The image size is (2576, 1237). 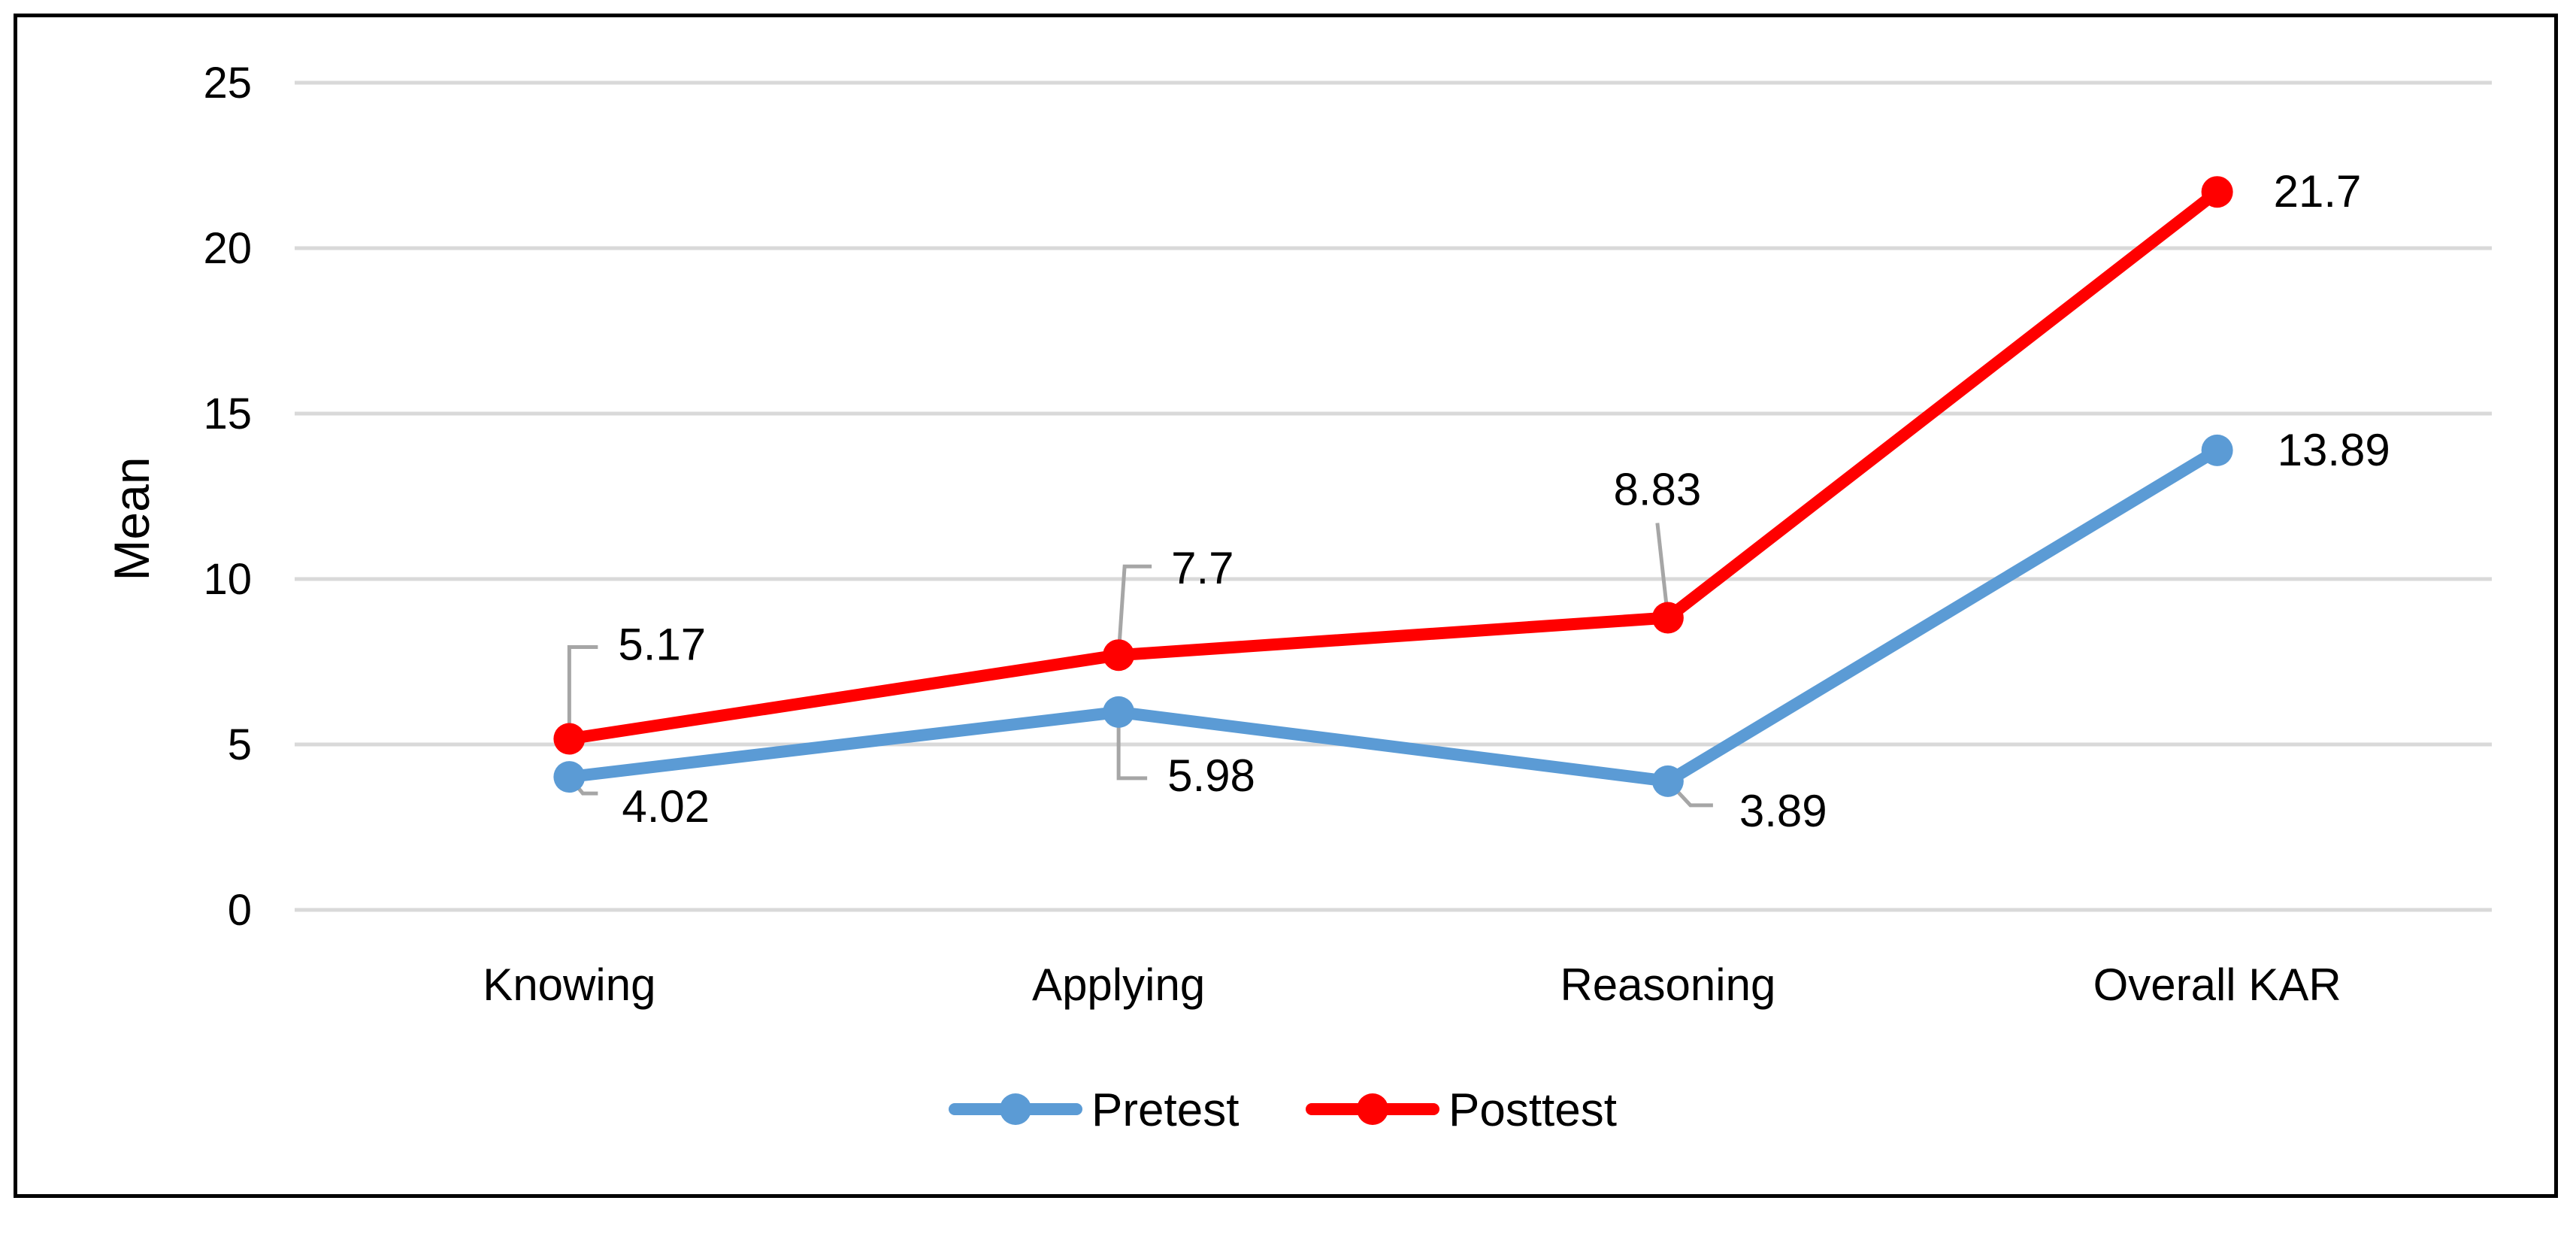 What do you see at coordinates (1118, 985) in the screenshot?
I see `x-category-label: Applying` at bounding box center [1118, 985].